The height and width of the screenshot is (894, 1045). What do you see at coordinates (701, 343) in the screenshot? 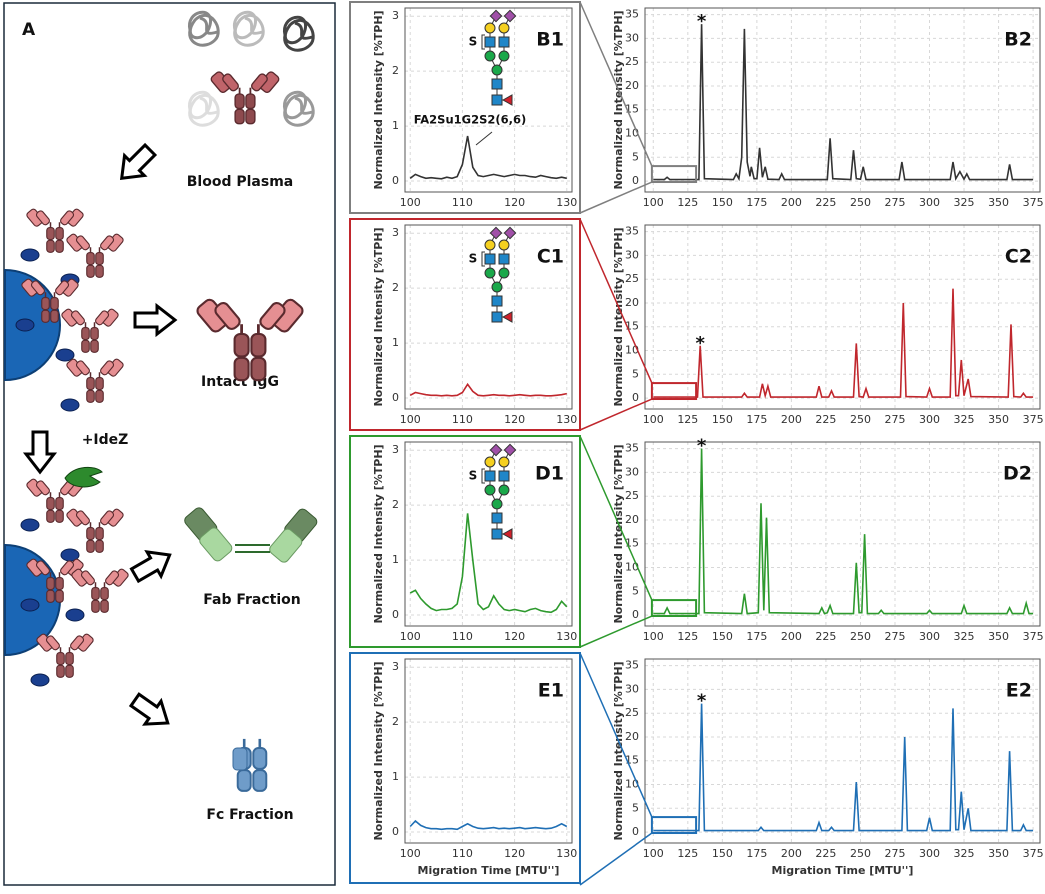
I see `annotation: *` at bounding box center [701, 343].